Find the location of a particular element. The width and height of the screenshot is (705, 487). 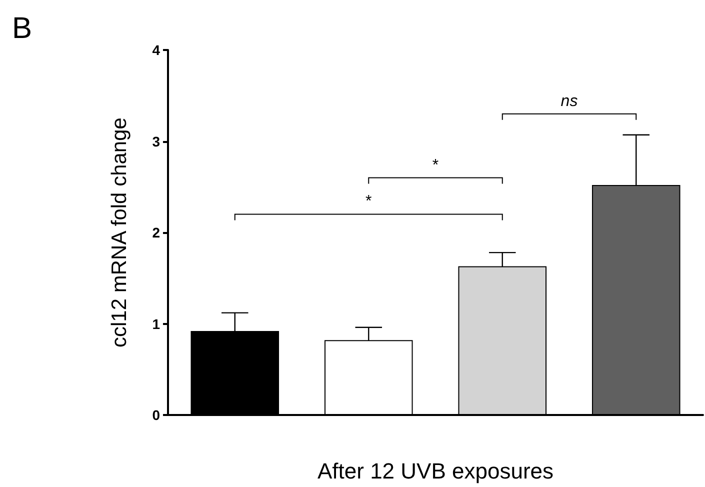

y-axis-title: ccl12 mRNA fold change is located at coordinates (119, 233).